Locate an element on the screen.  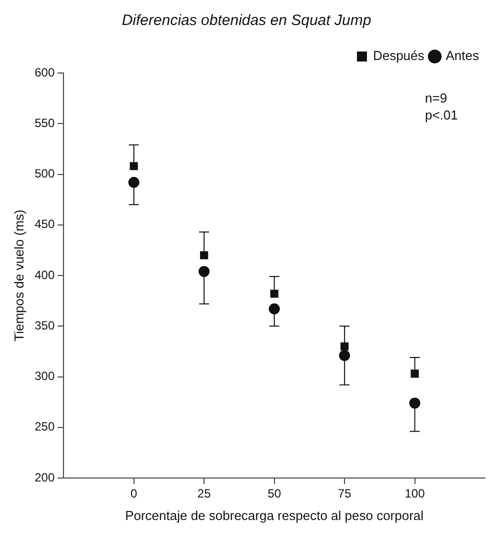
y-tick-label: 250 is located at coordinates (44, 427).